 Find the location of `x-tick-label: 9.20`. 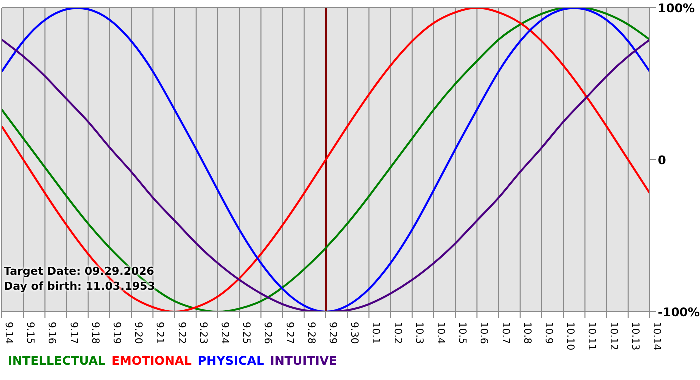

x-tick-label: 9.20 is located at coordinates (138, 333).